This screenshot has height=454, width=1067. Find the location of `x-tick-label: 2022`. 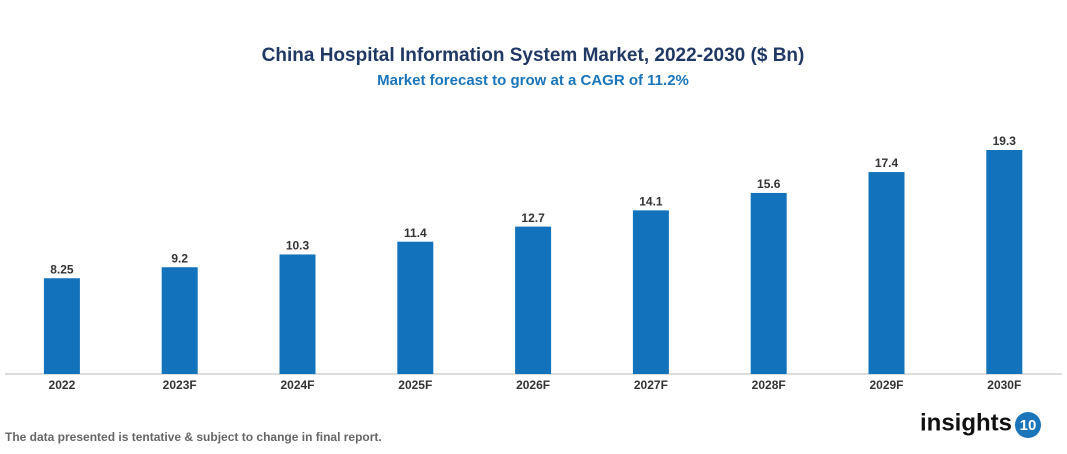

x-tick-label: 2022 is located at coordinates (62, 385).